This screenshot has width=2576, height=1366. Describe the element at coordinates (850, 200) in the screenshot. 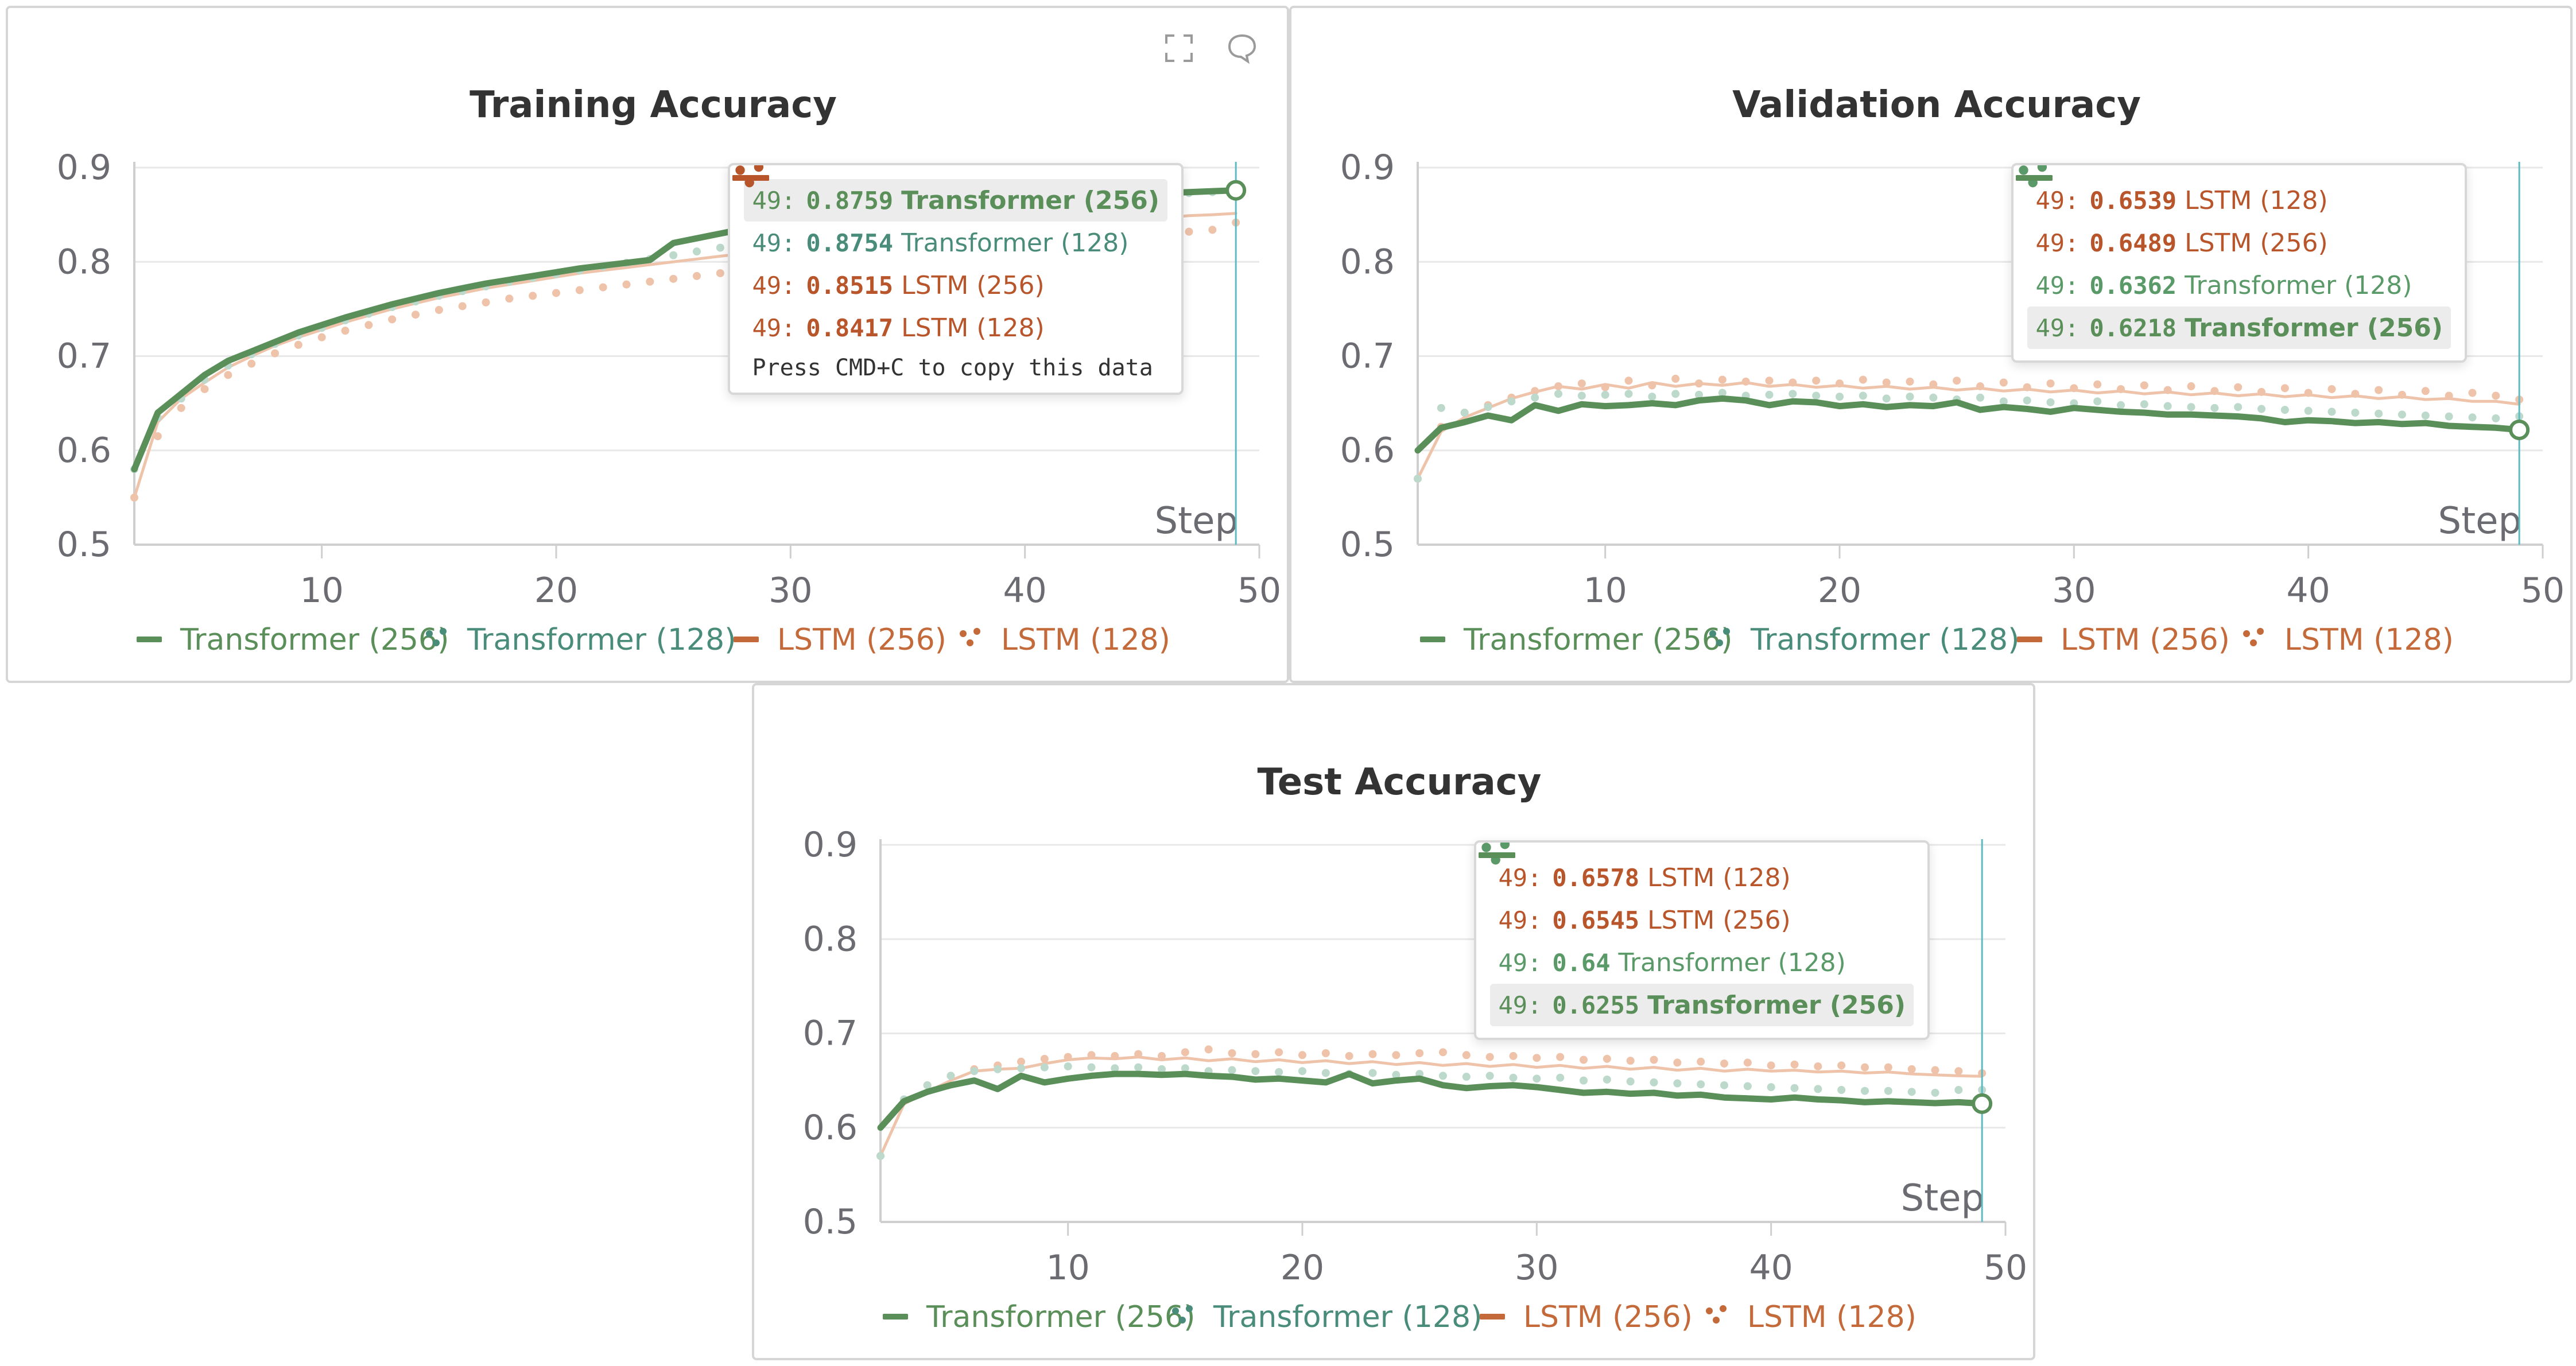

I see `tooltip-value: 0.8759` at that location.